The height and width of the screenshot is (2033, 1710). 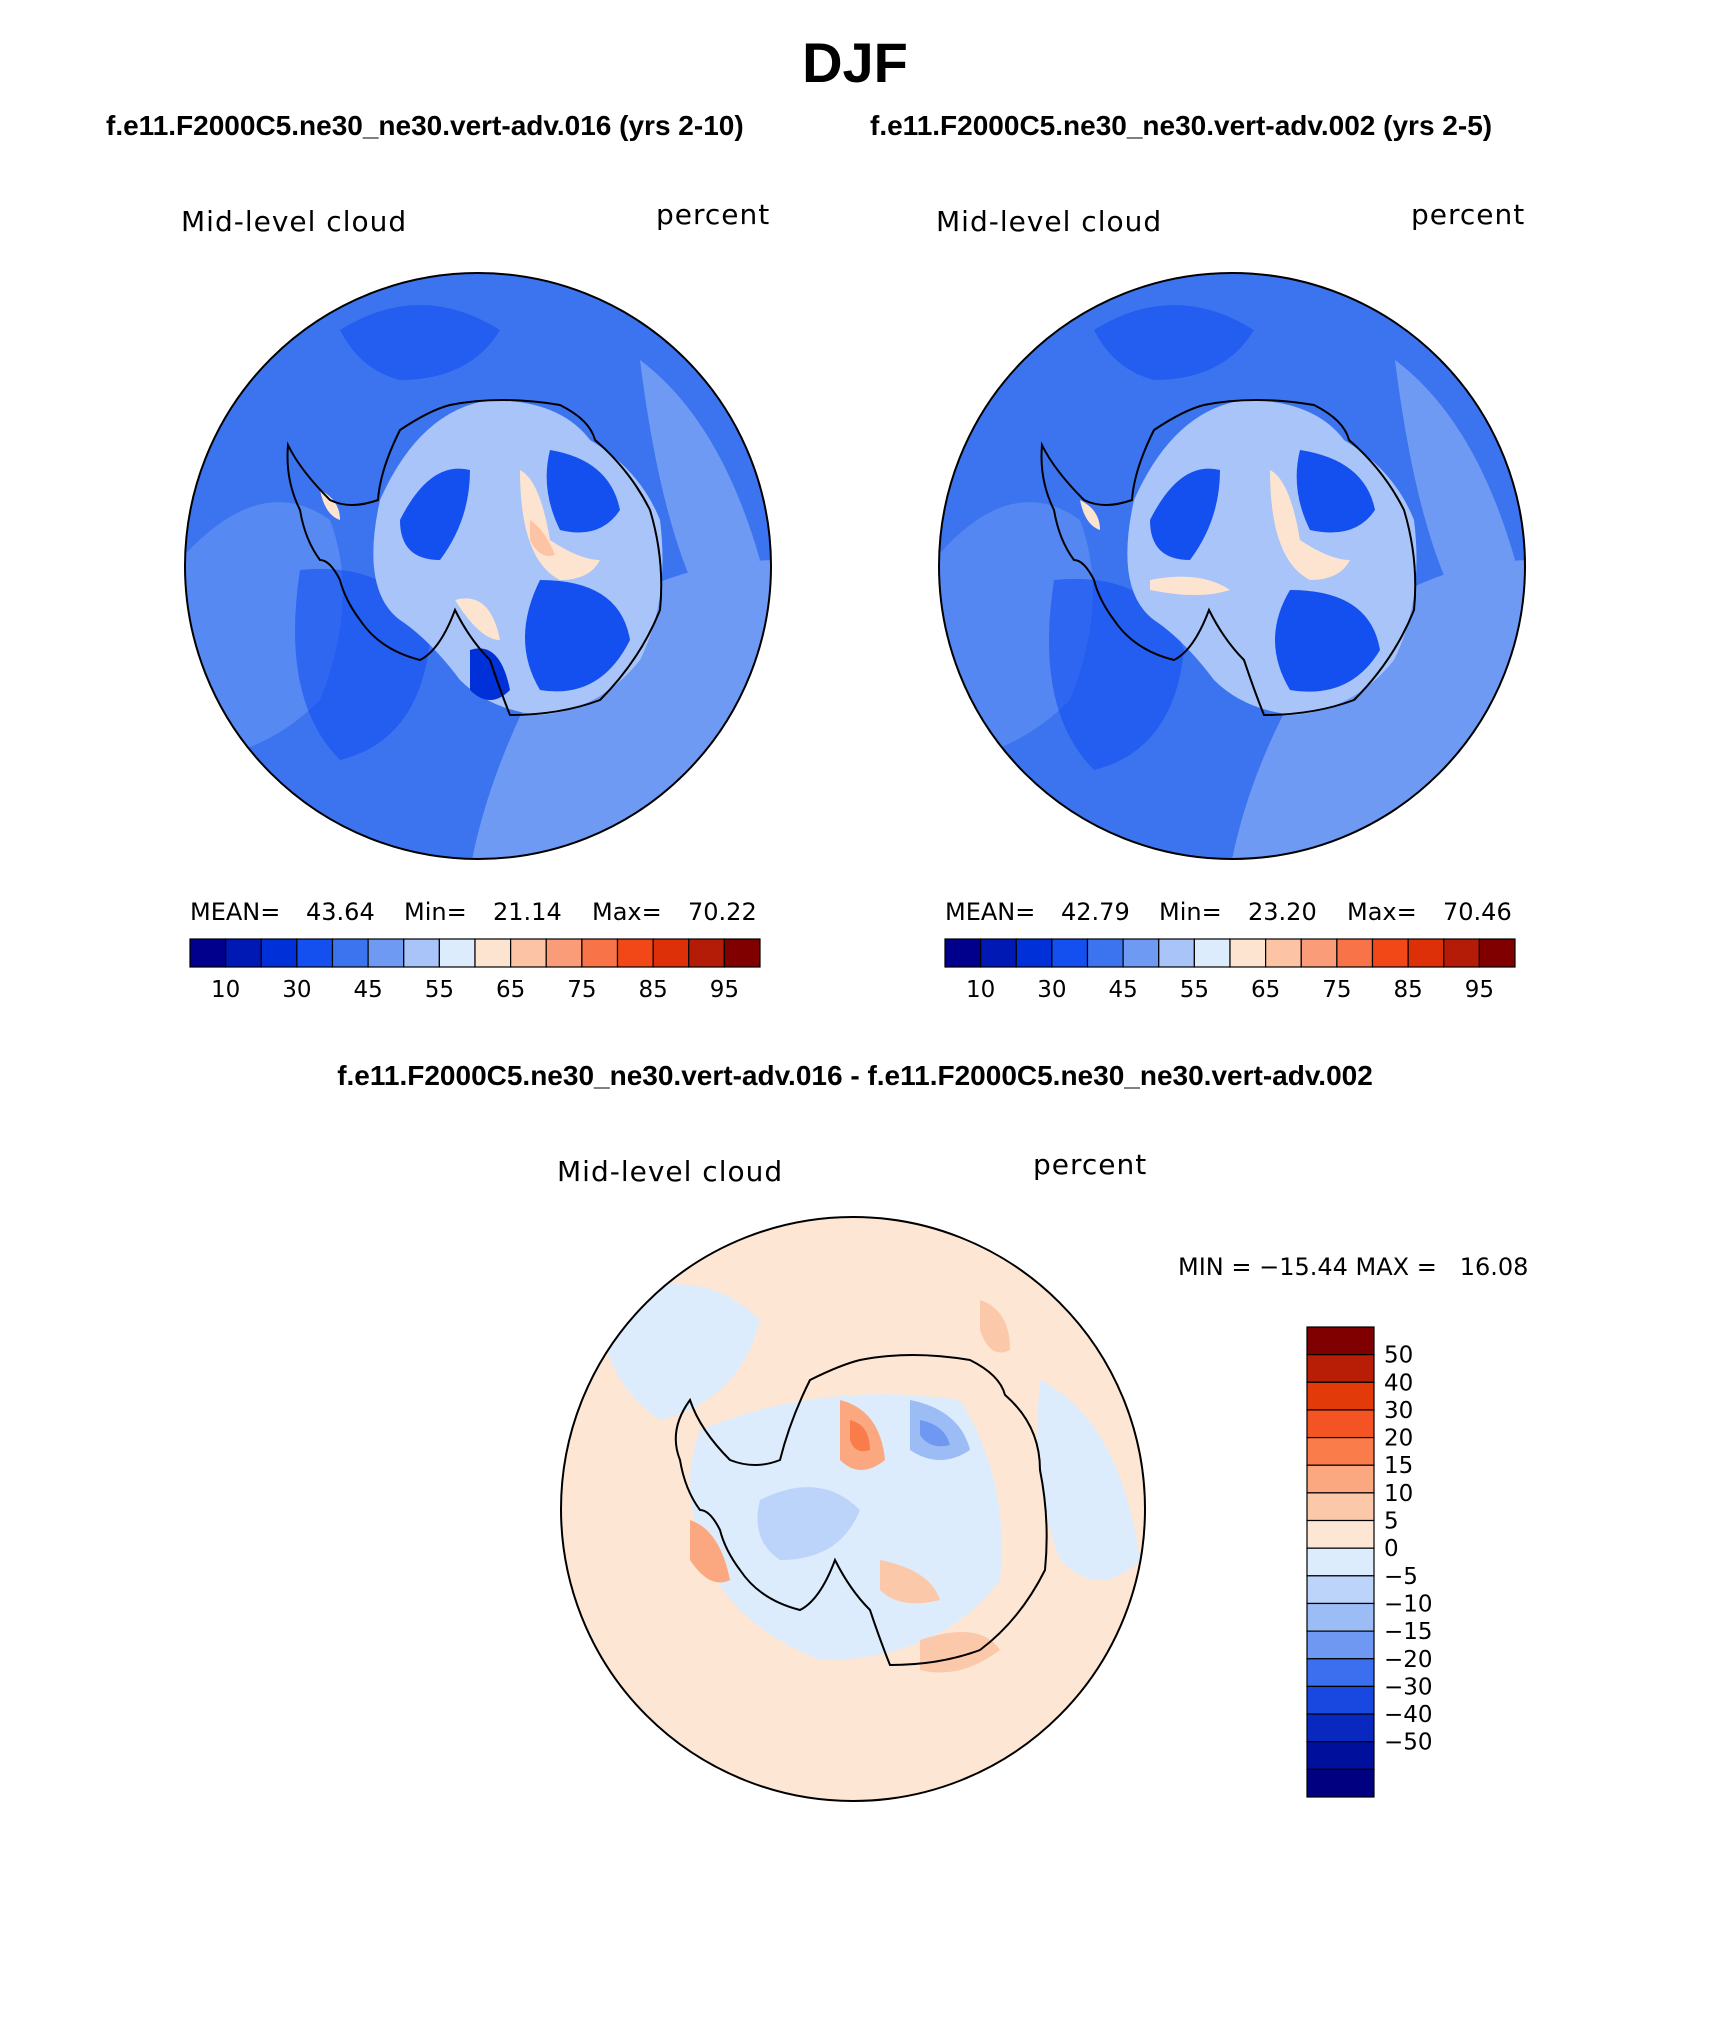 What do you see at coordinates (527, 912) in the screenshot?
I see `panel1-min-value: 21.14` at bounding box center [527, 912].